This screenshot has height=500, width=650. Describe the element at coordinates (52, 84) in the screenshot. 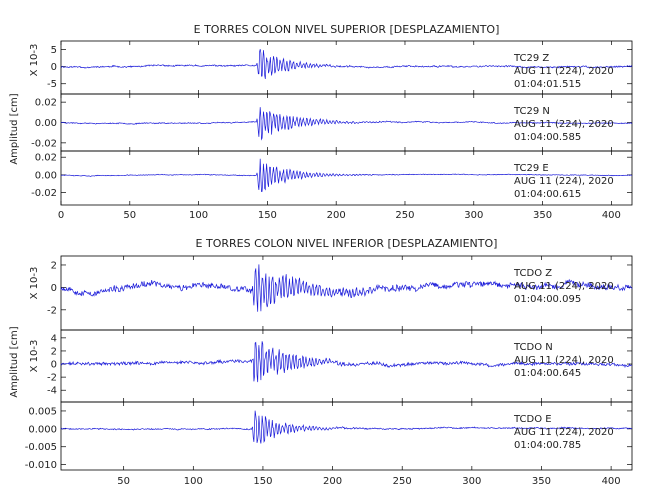

I see `y-tick-label-superior-z: -5` at that location.